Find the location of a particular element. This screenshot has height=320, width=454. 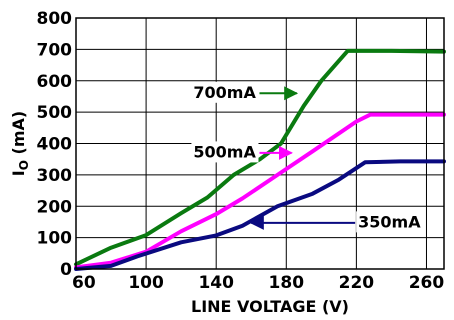

x-tick-label: 180 is located at coordinates (287, 283).